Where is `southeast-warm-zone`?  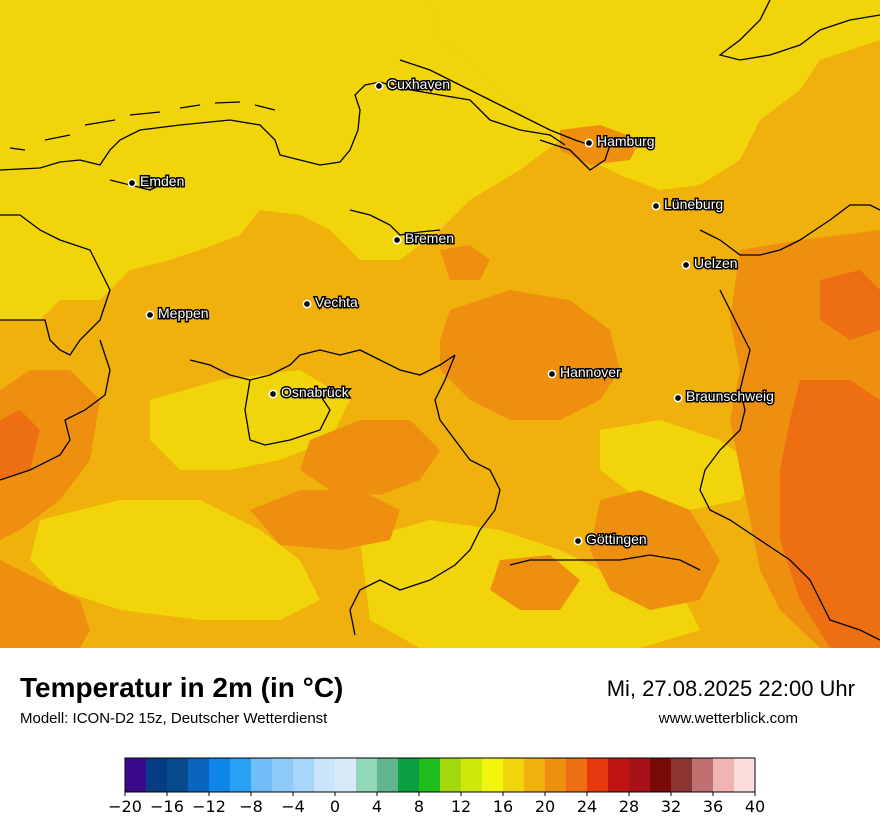 southeast-warm-zone is located at coordinates (655, 550).